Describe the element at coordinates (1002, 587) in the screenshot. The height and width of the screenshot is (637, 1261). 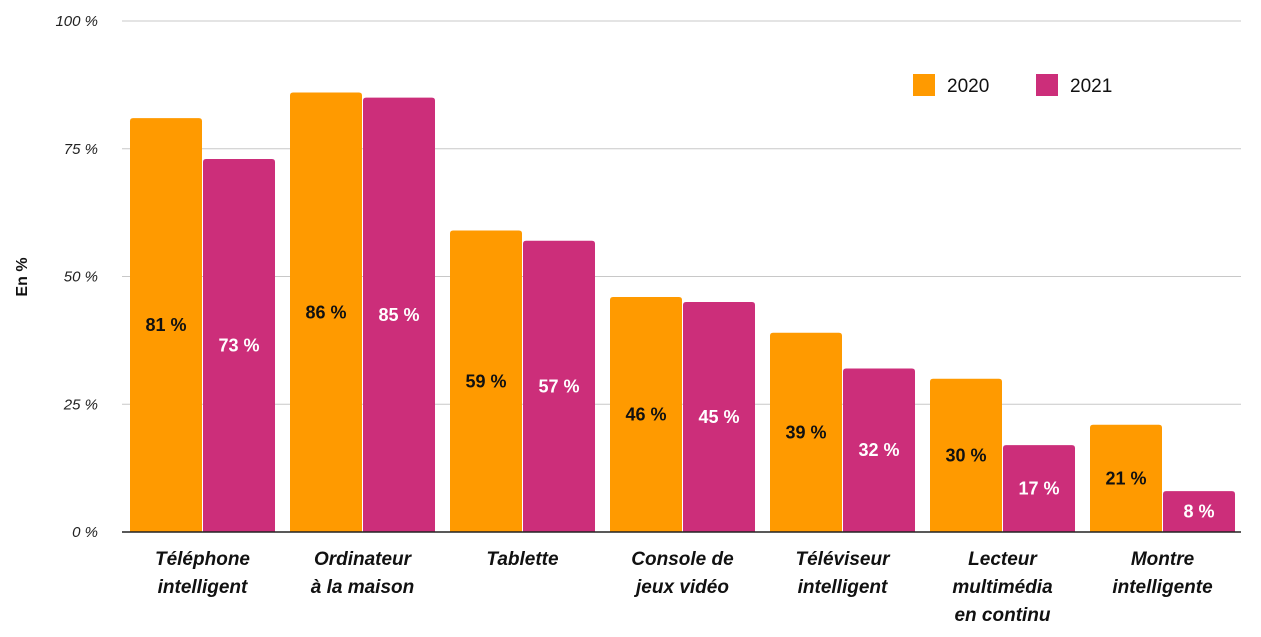
I see `category-label: Lecteur multimédia en continu` at that location.